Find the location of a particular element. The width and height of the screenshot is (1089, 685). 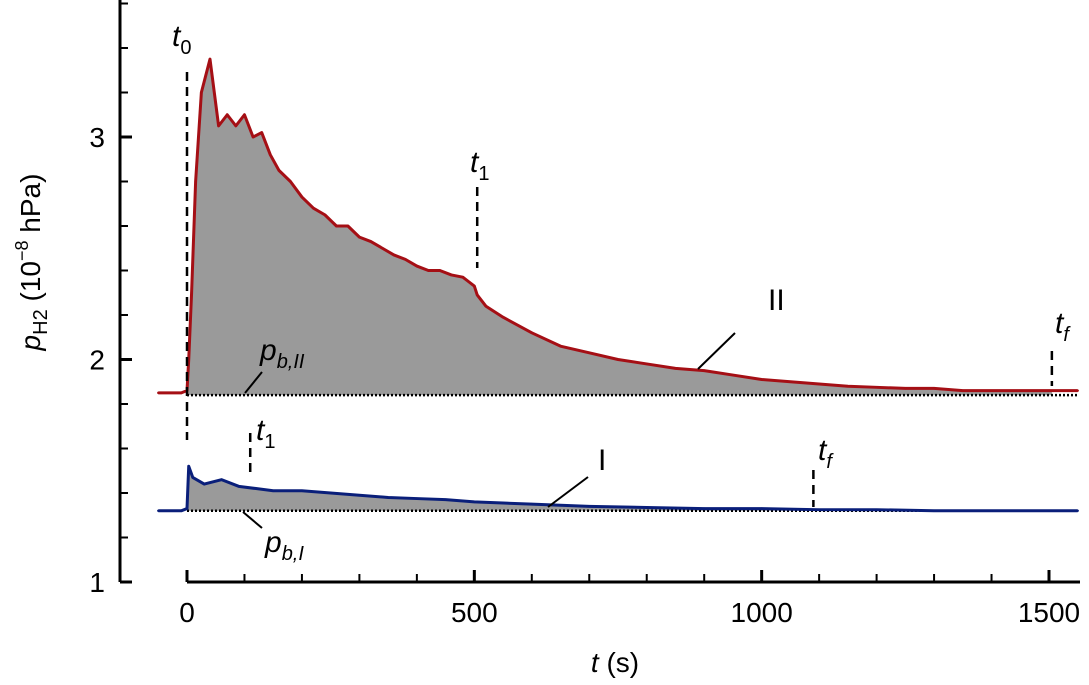

y-axis-var: p is located at coordinates (30, 343).